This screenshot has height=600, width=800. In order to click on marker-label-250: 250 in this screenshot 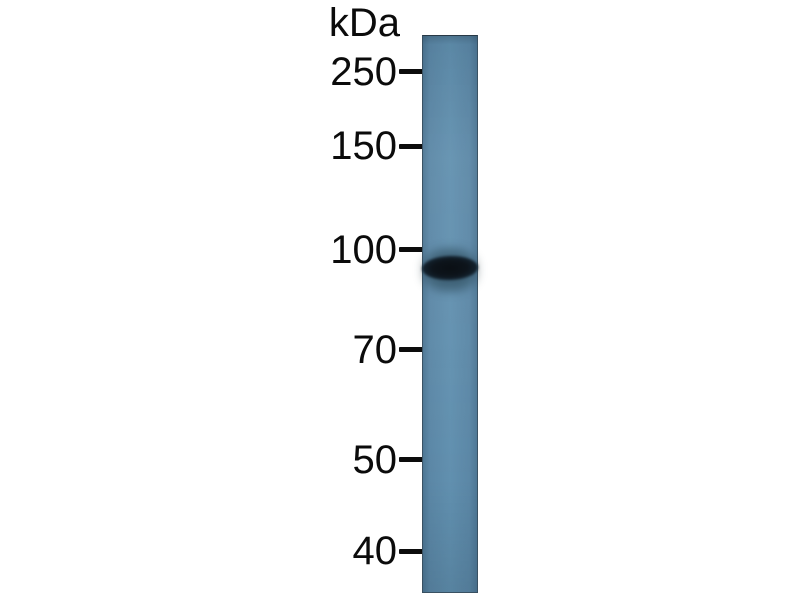, I will do `click(363, 72)`.